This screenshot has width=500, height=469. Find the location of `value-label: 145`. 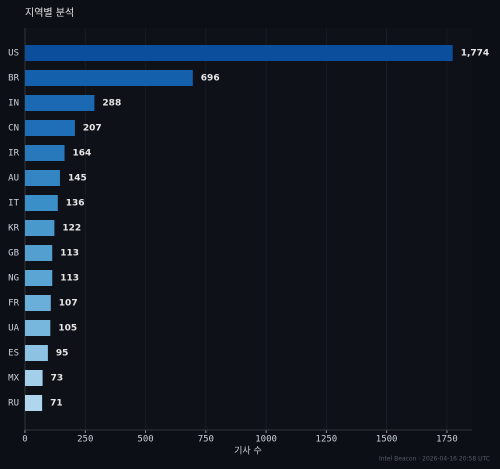

value-label: 145 is located at coordinates (77, 179).